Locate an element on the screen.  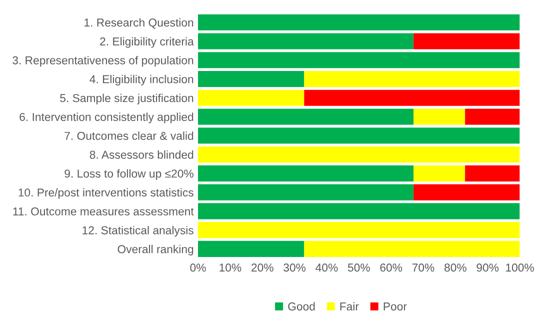
y-tick-label: 2. Eligibility criteria is located at coordinates (147, 42).